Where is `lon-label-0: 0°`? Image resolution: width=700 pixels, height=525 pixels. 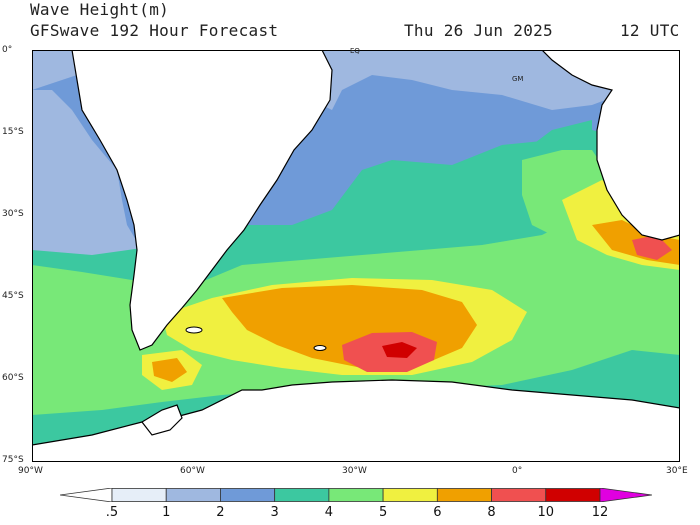
lon-label-0: 0° is located at coordinates (517, 471).